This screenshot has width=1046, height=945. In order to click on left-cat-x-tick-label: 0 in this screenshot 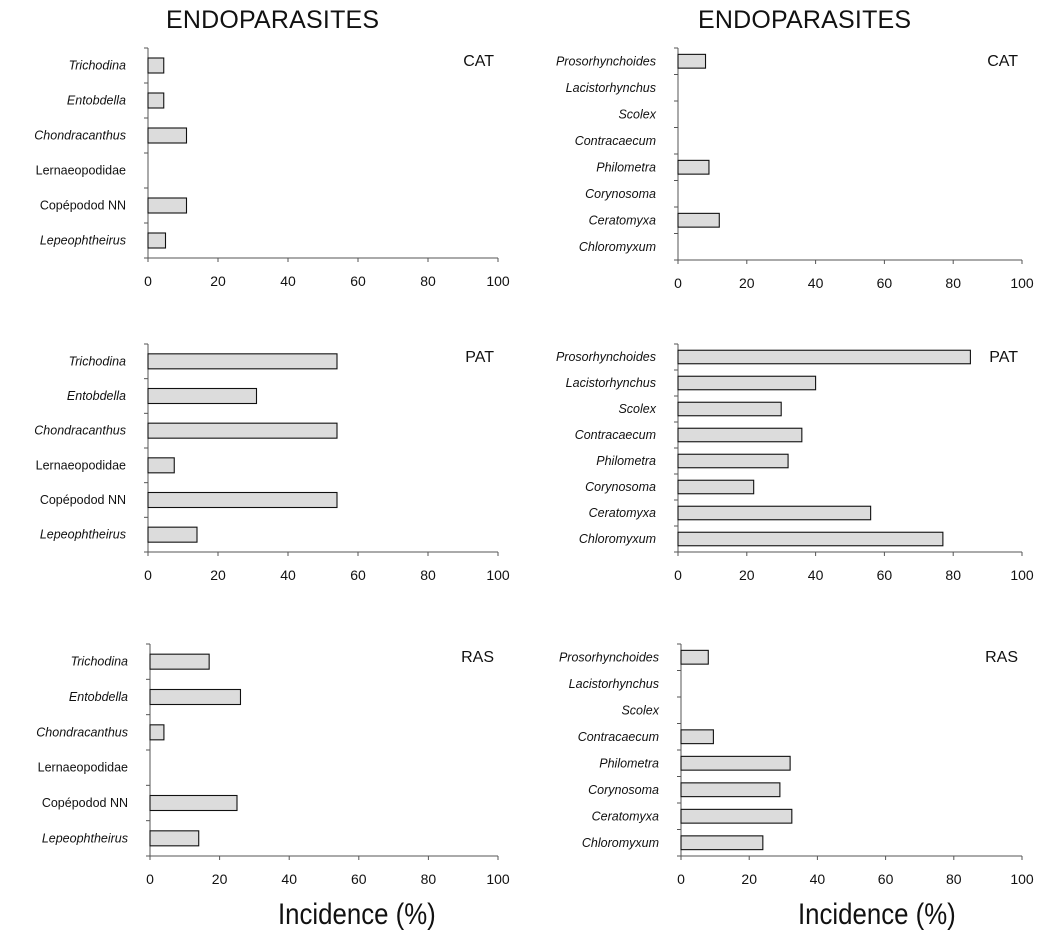, I will do `click(148, 281)`.